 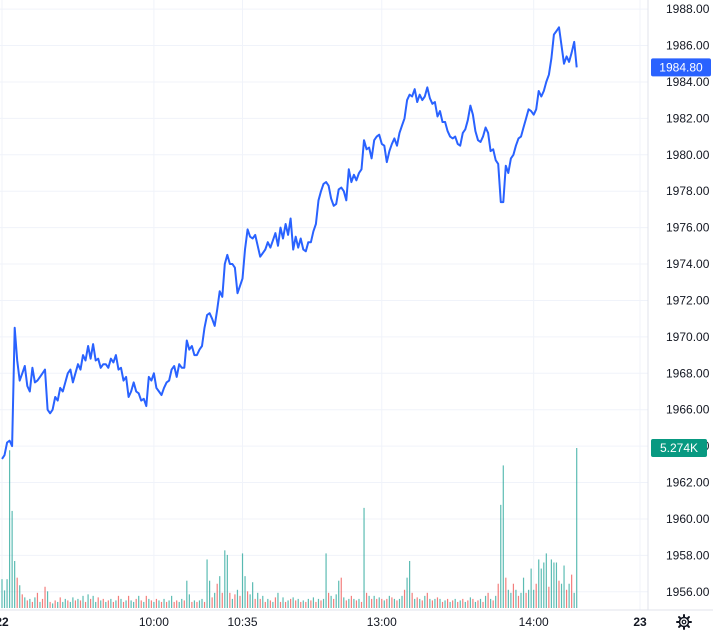 What do you see at coordinates (679, 448) in the screenshot?
I see `last-volume-badge` at bounding box center [679, 448].